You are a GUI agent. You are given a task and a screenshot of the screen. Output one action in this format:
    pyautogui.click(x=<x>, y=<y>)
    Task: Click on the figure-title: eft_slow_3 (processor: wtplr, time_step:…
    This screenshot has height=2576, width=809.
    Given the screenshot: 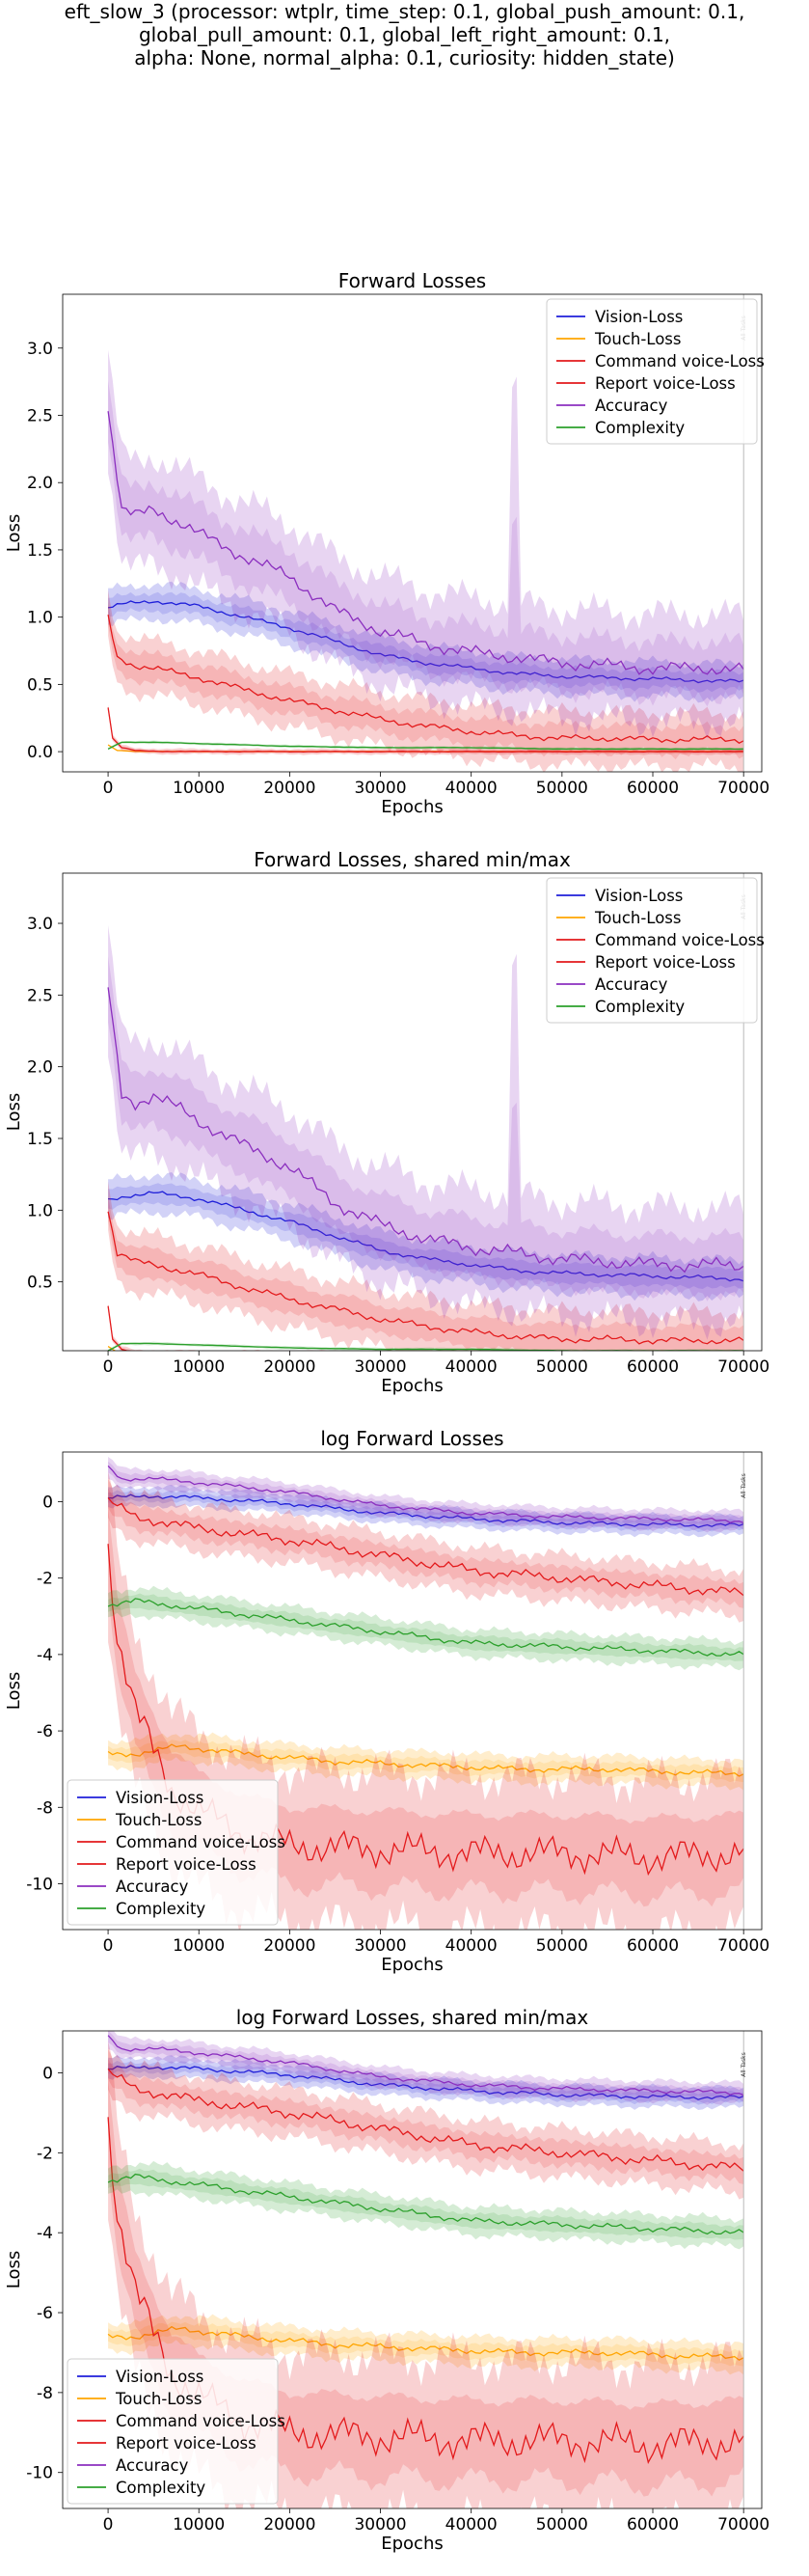 What is the action you would take?
    pyautogui.click(x=405, y=35)
    